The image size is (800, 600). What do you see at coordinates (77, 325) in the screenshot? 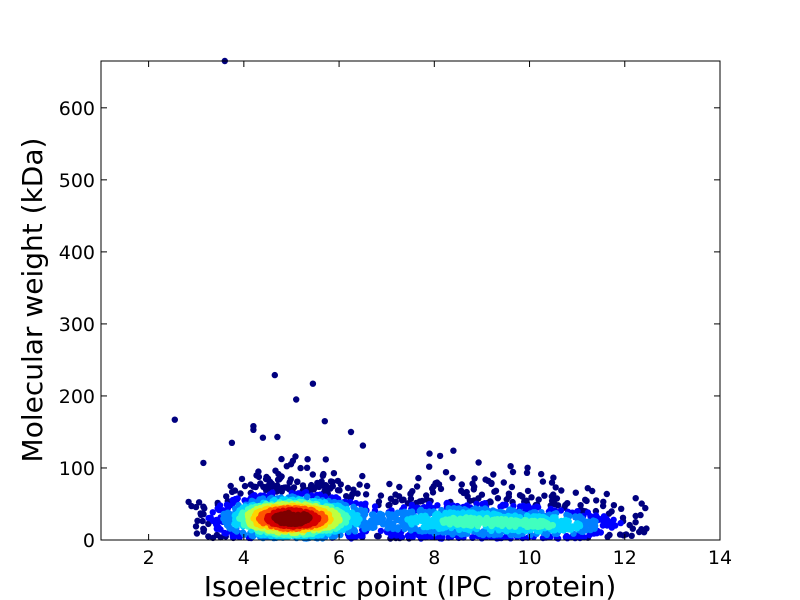
I see `y-tick-label: 300` at bounding box center [77, 325].